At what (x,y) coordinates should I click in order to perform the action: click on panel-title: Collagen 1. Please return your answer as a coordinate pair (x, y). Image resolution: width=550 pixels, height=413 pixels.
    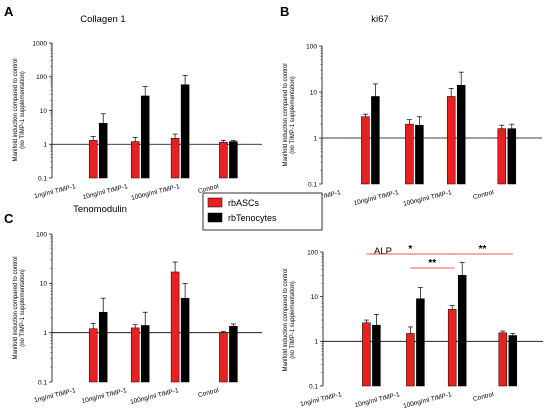
    Looking at the image, I should click on (102, 19).